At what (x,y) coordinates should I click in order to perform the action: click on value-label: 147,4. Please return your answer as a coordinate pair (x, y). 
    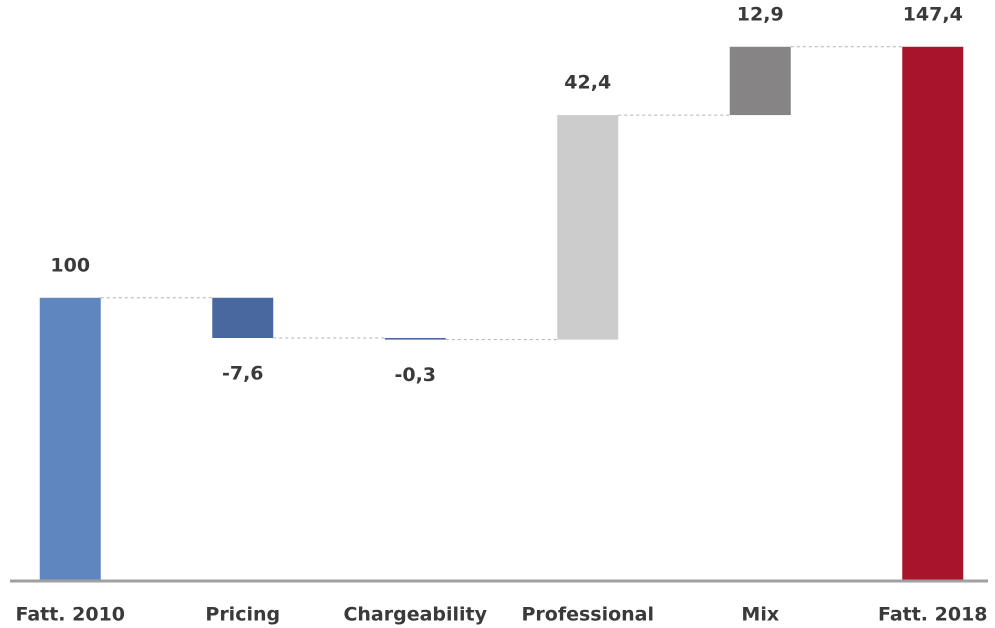
    Looking at the image, I should click on (933, 14).